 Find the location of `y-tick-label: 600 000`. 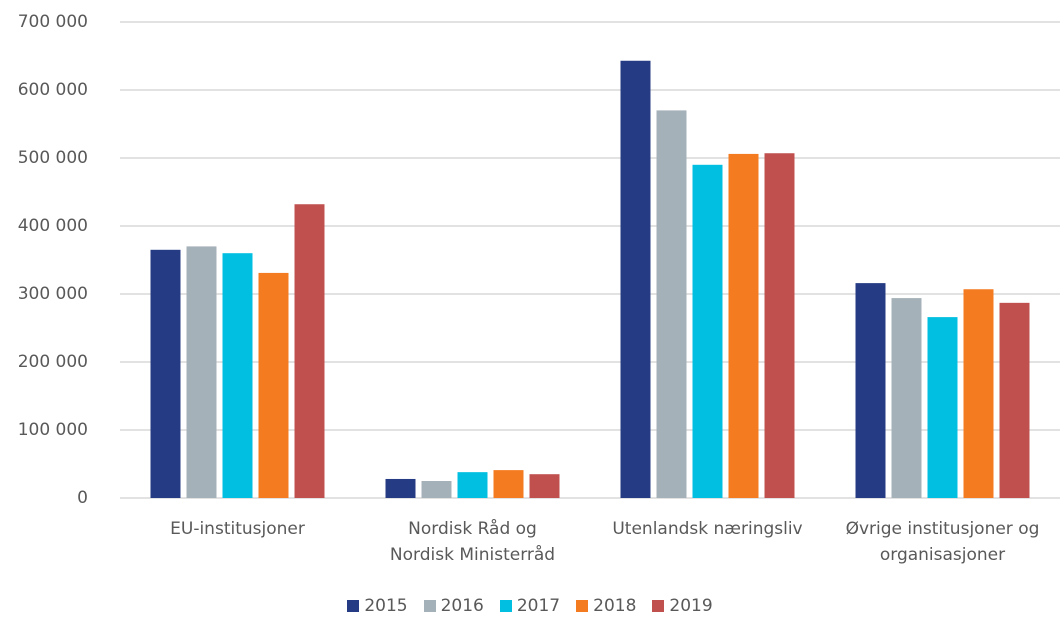

y-tick-label: 600 000 is located at coordinates (52, 90).